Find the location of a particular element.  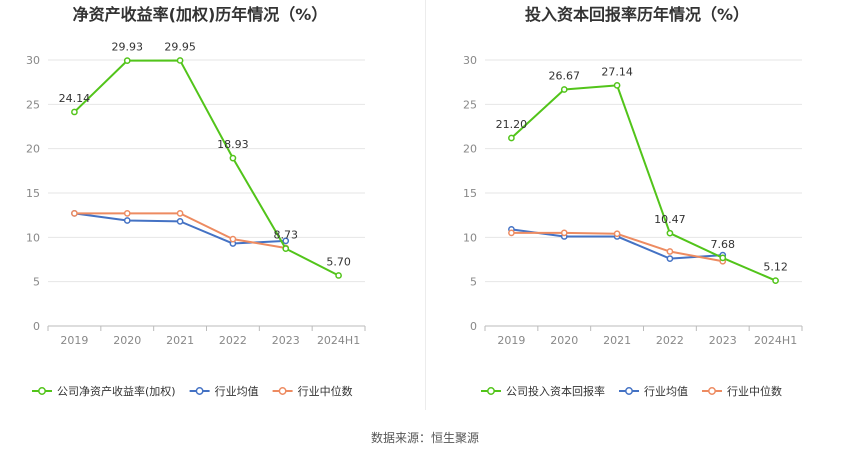

data-label: 5.70 is located at coordinates (338, 261).